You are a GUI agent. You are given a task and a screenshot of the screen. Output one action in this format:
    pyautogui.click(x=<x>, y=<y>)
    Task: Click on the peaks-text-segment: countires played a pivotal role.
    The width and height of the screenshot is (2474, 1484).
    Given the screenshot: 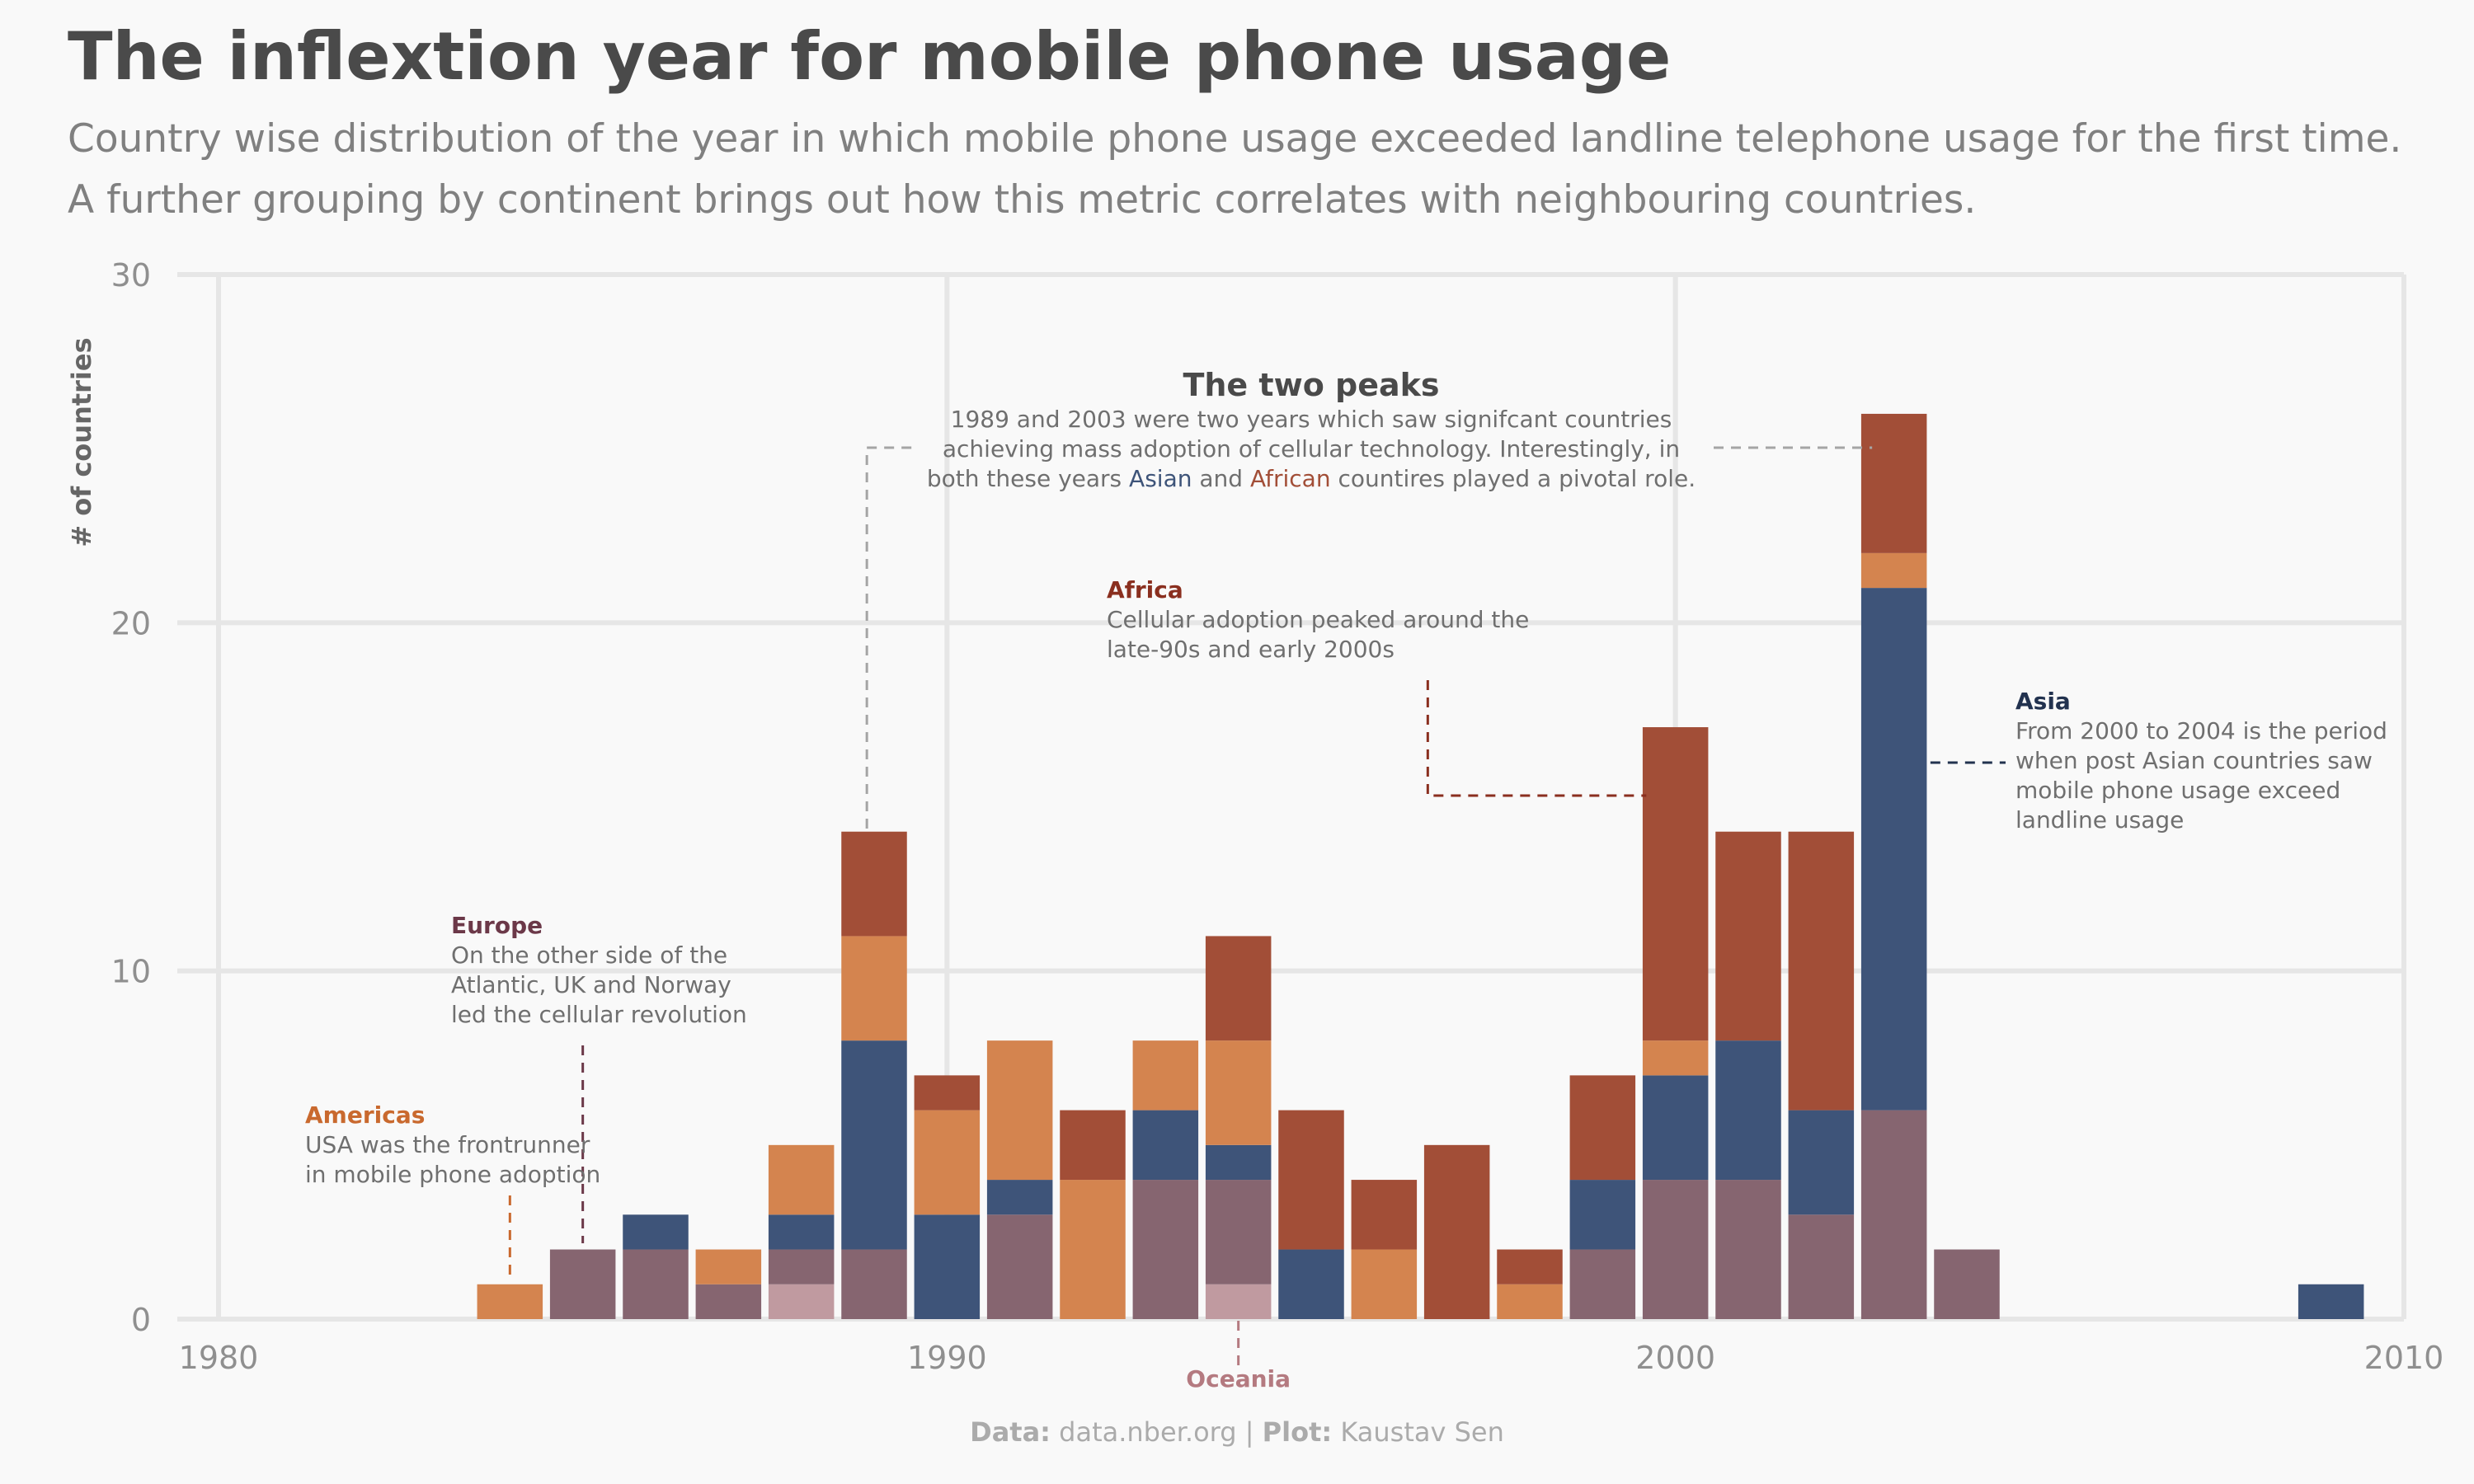 What is the action you would take?
    pyautogui.click(x=1513, y=478)
    